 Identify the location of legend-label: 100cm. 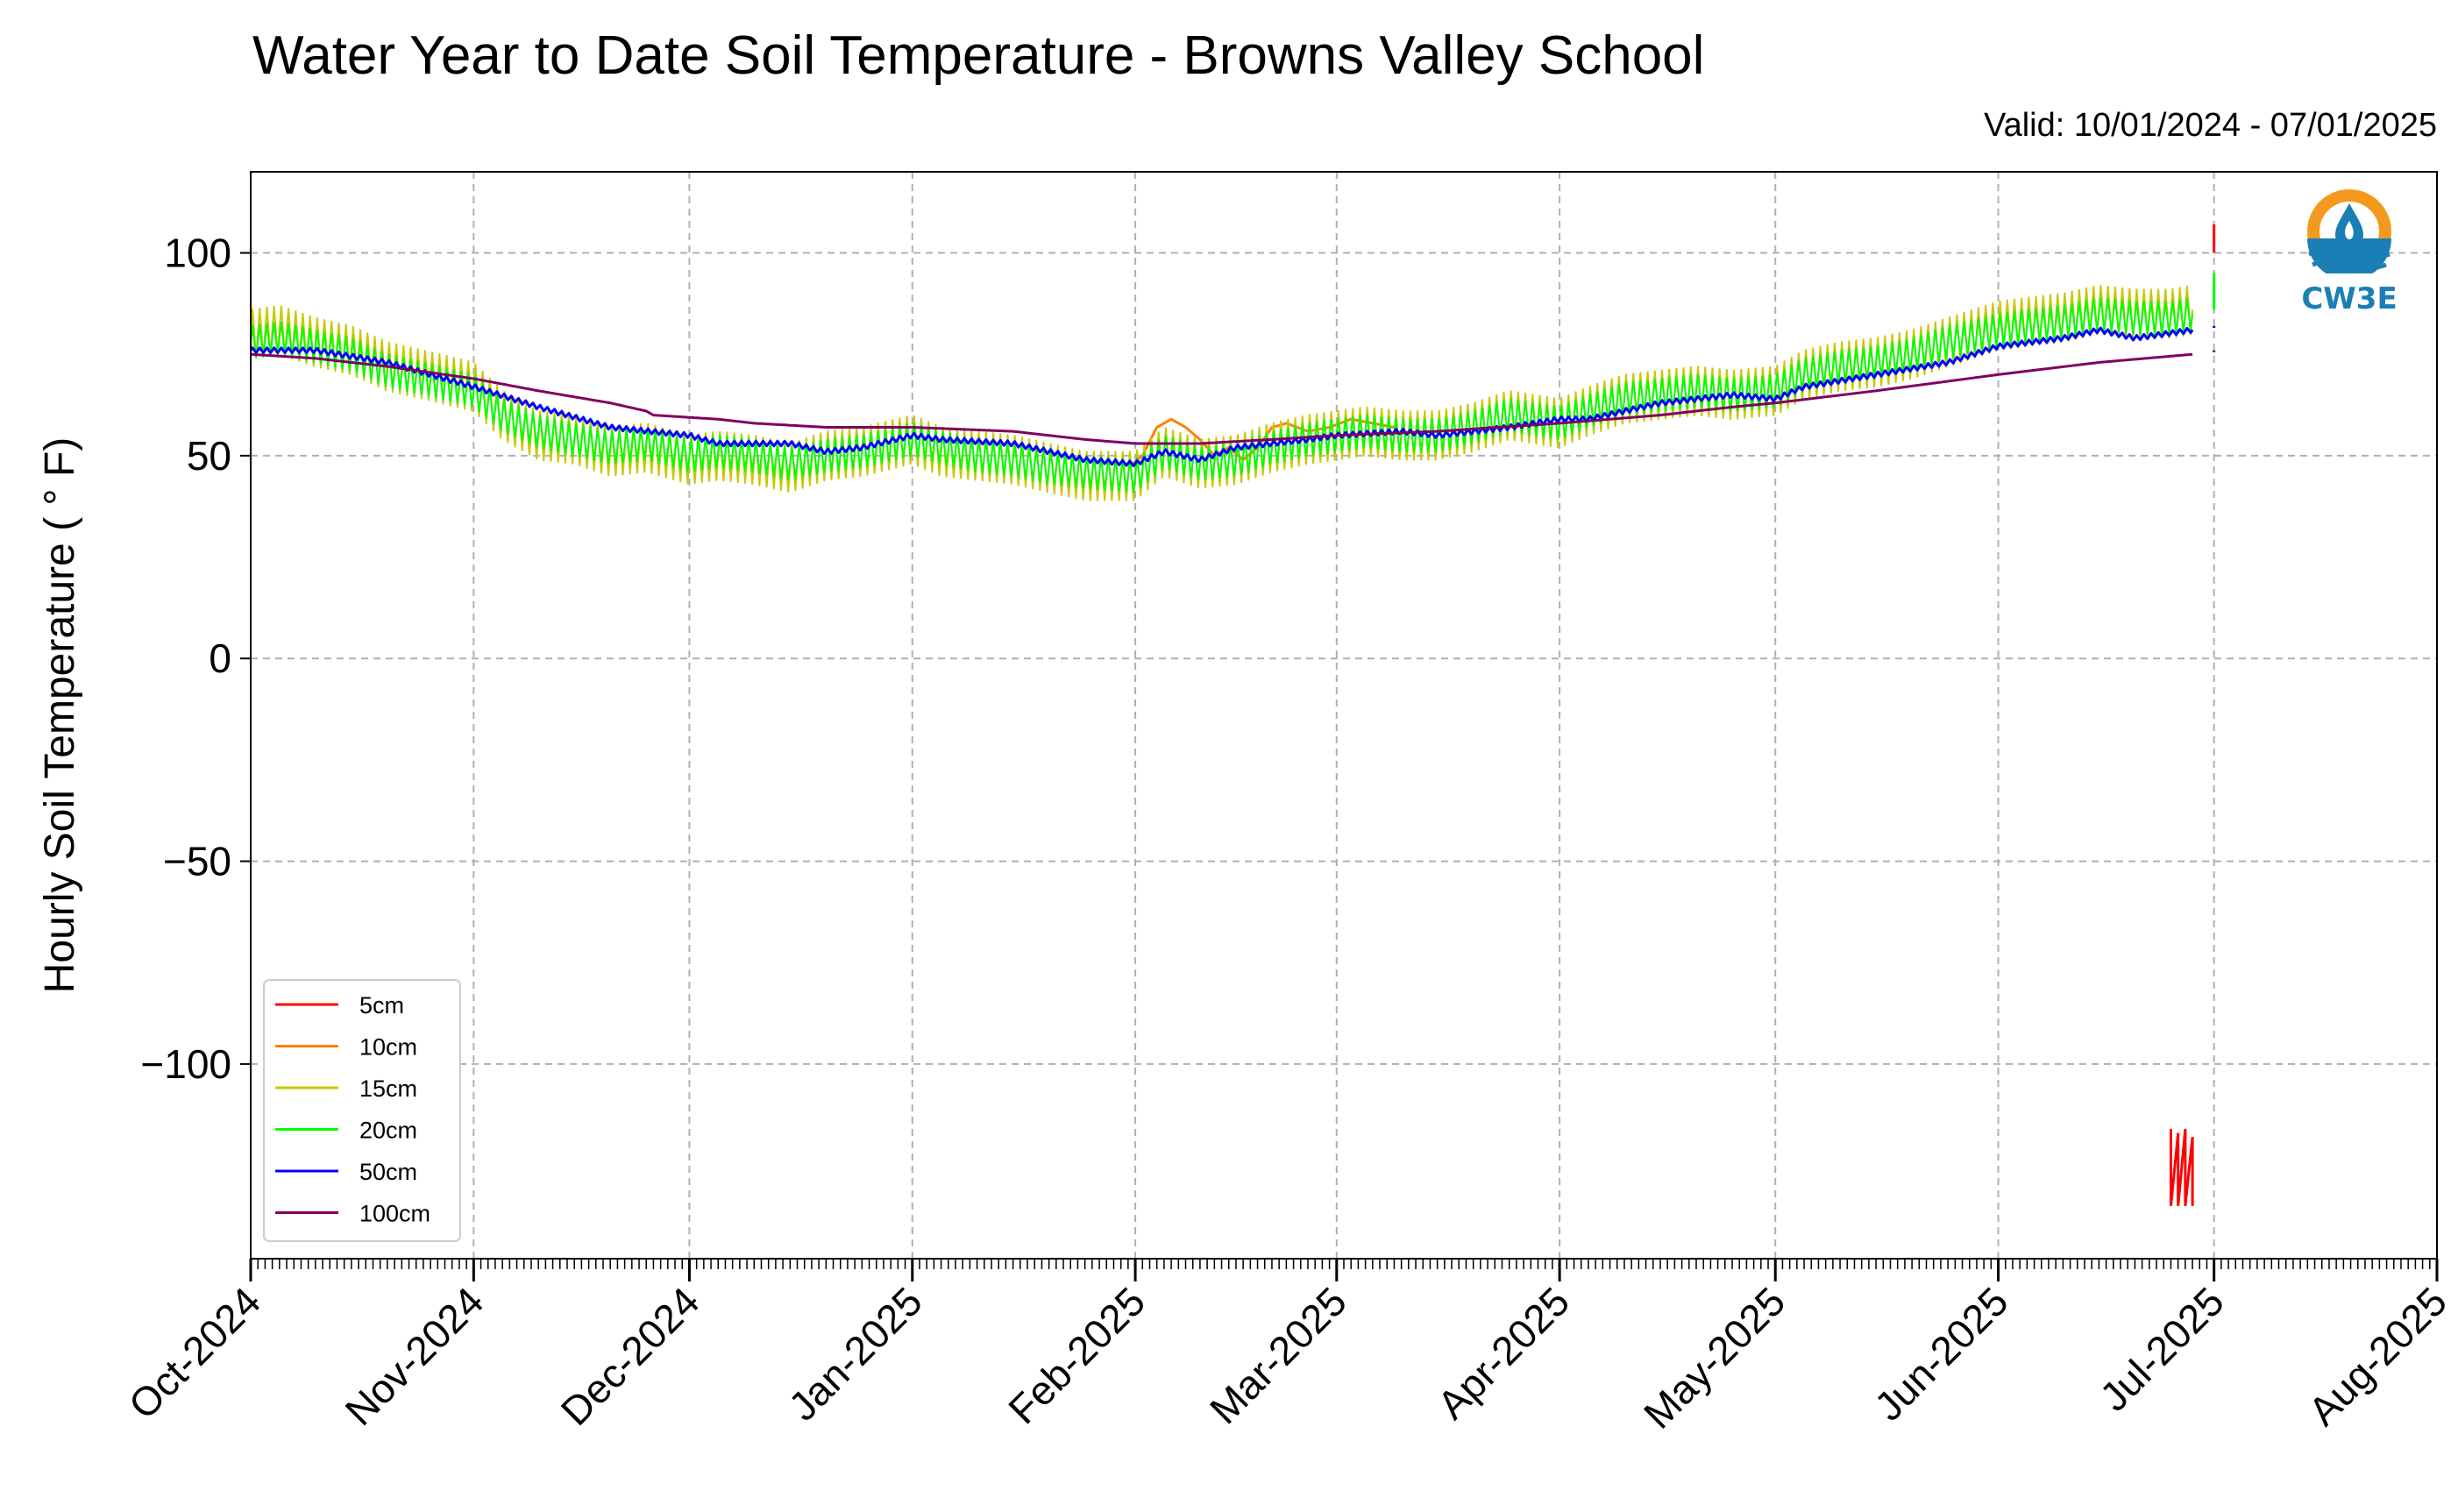
(394, 1214).